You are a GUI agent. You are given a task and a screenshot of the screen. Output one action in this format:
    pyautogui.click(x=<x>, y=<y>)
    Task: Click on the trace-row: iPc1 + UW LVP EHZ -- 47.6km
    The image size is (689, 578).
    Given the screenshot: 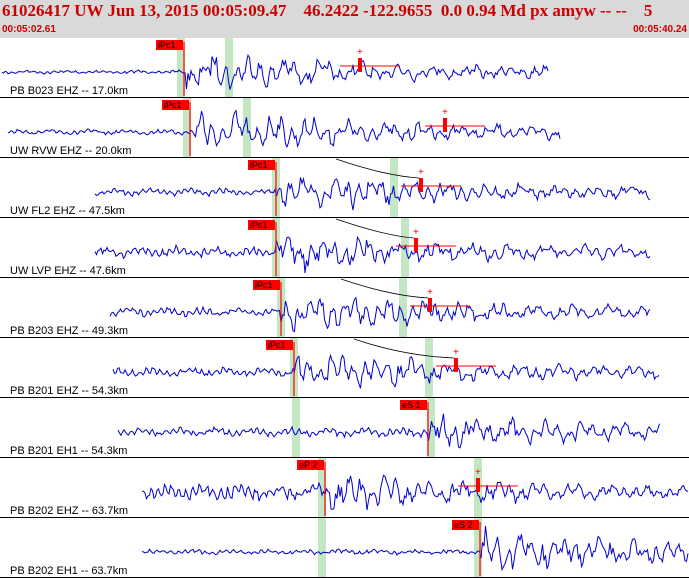 What is the action you would take?
    pyautogui.click(x=344, y=248)
    